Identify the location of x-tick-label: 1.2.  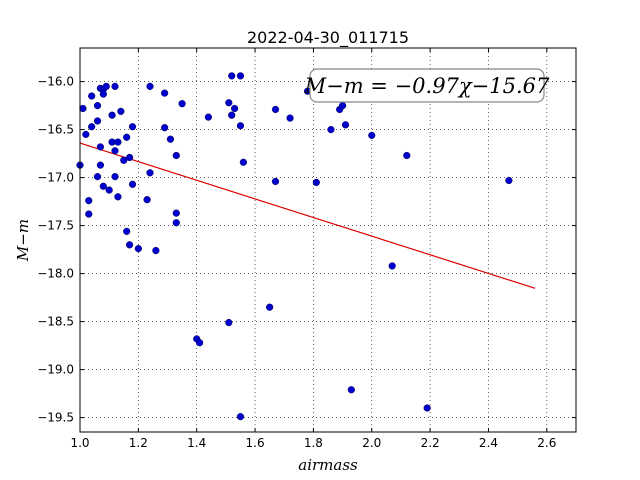
(138, 443).